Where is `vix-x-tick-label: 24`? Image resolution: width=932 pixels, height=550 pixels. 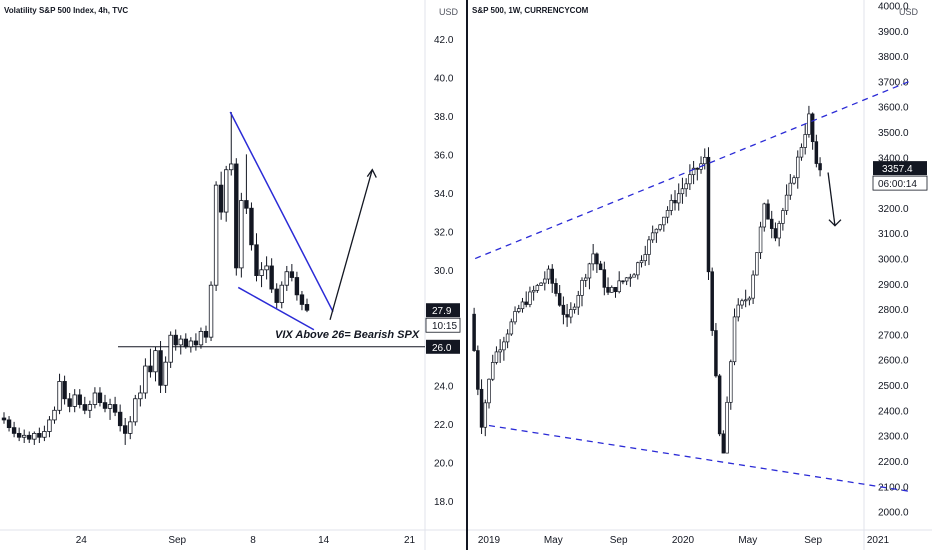 vix-x-tick-label: 24 is located at coordinates (82, 540).